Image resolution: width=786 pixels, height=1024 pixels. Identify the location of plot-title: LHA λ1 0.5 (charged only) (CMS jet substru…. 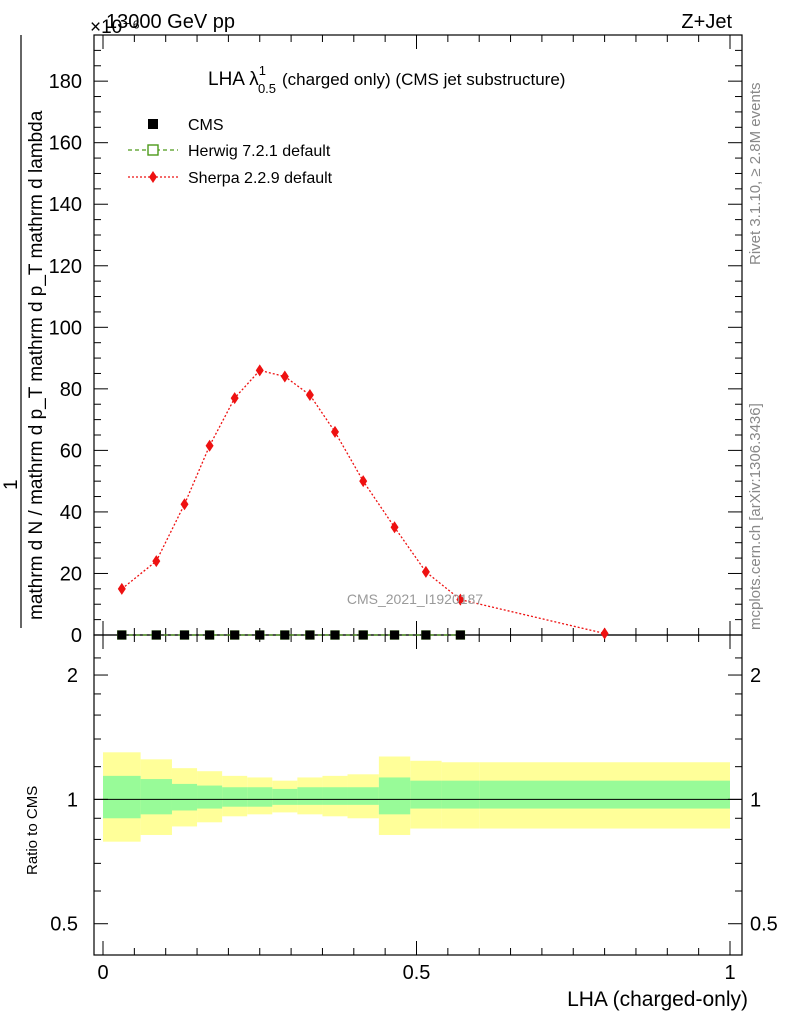
(386, 79).